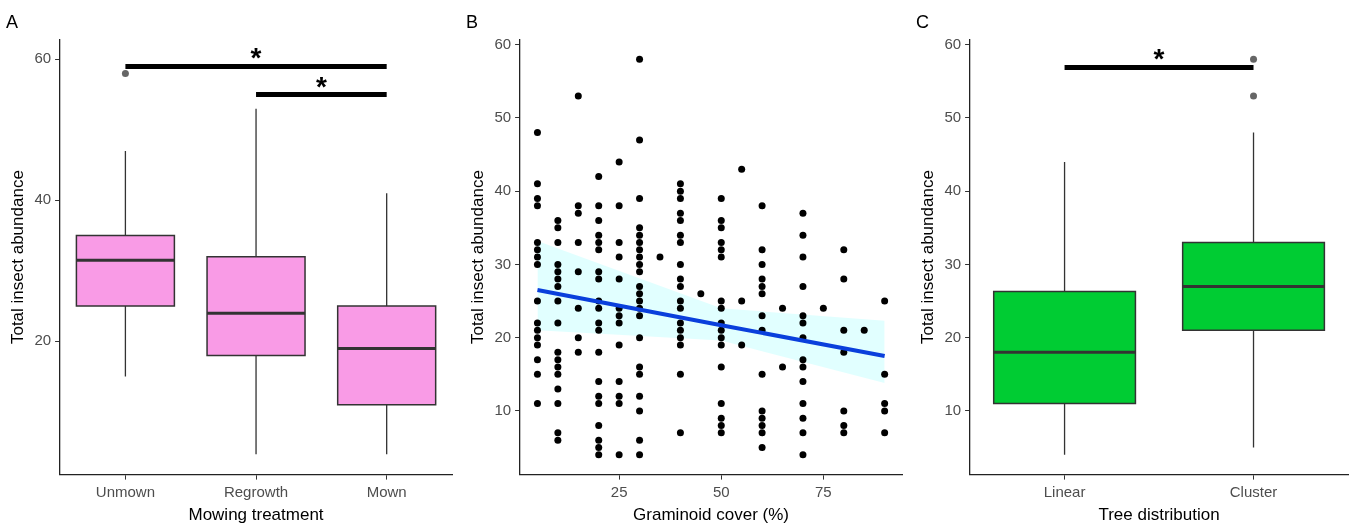 The image size is (1356, 528). I want to click on x-tick-label: 50, so click(721, 491).